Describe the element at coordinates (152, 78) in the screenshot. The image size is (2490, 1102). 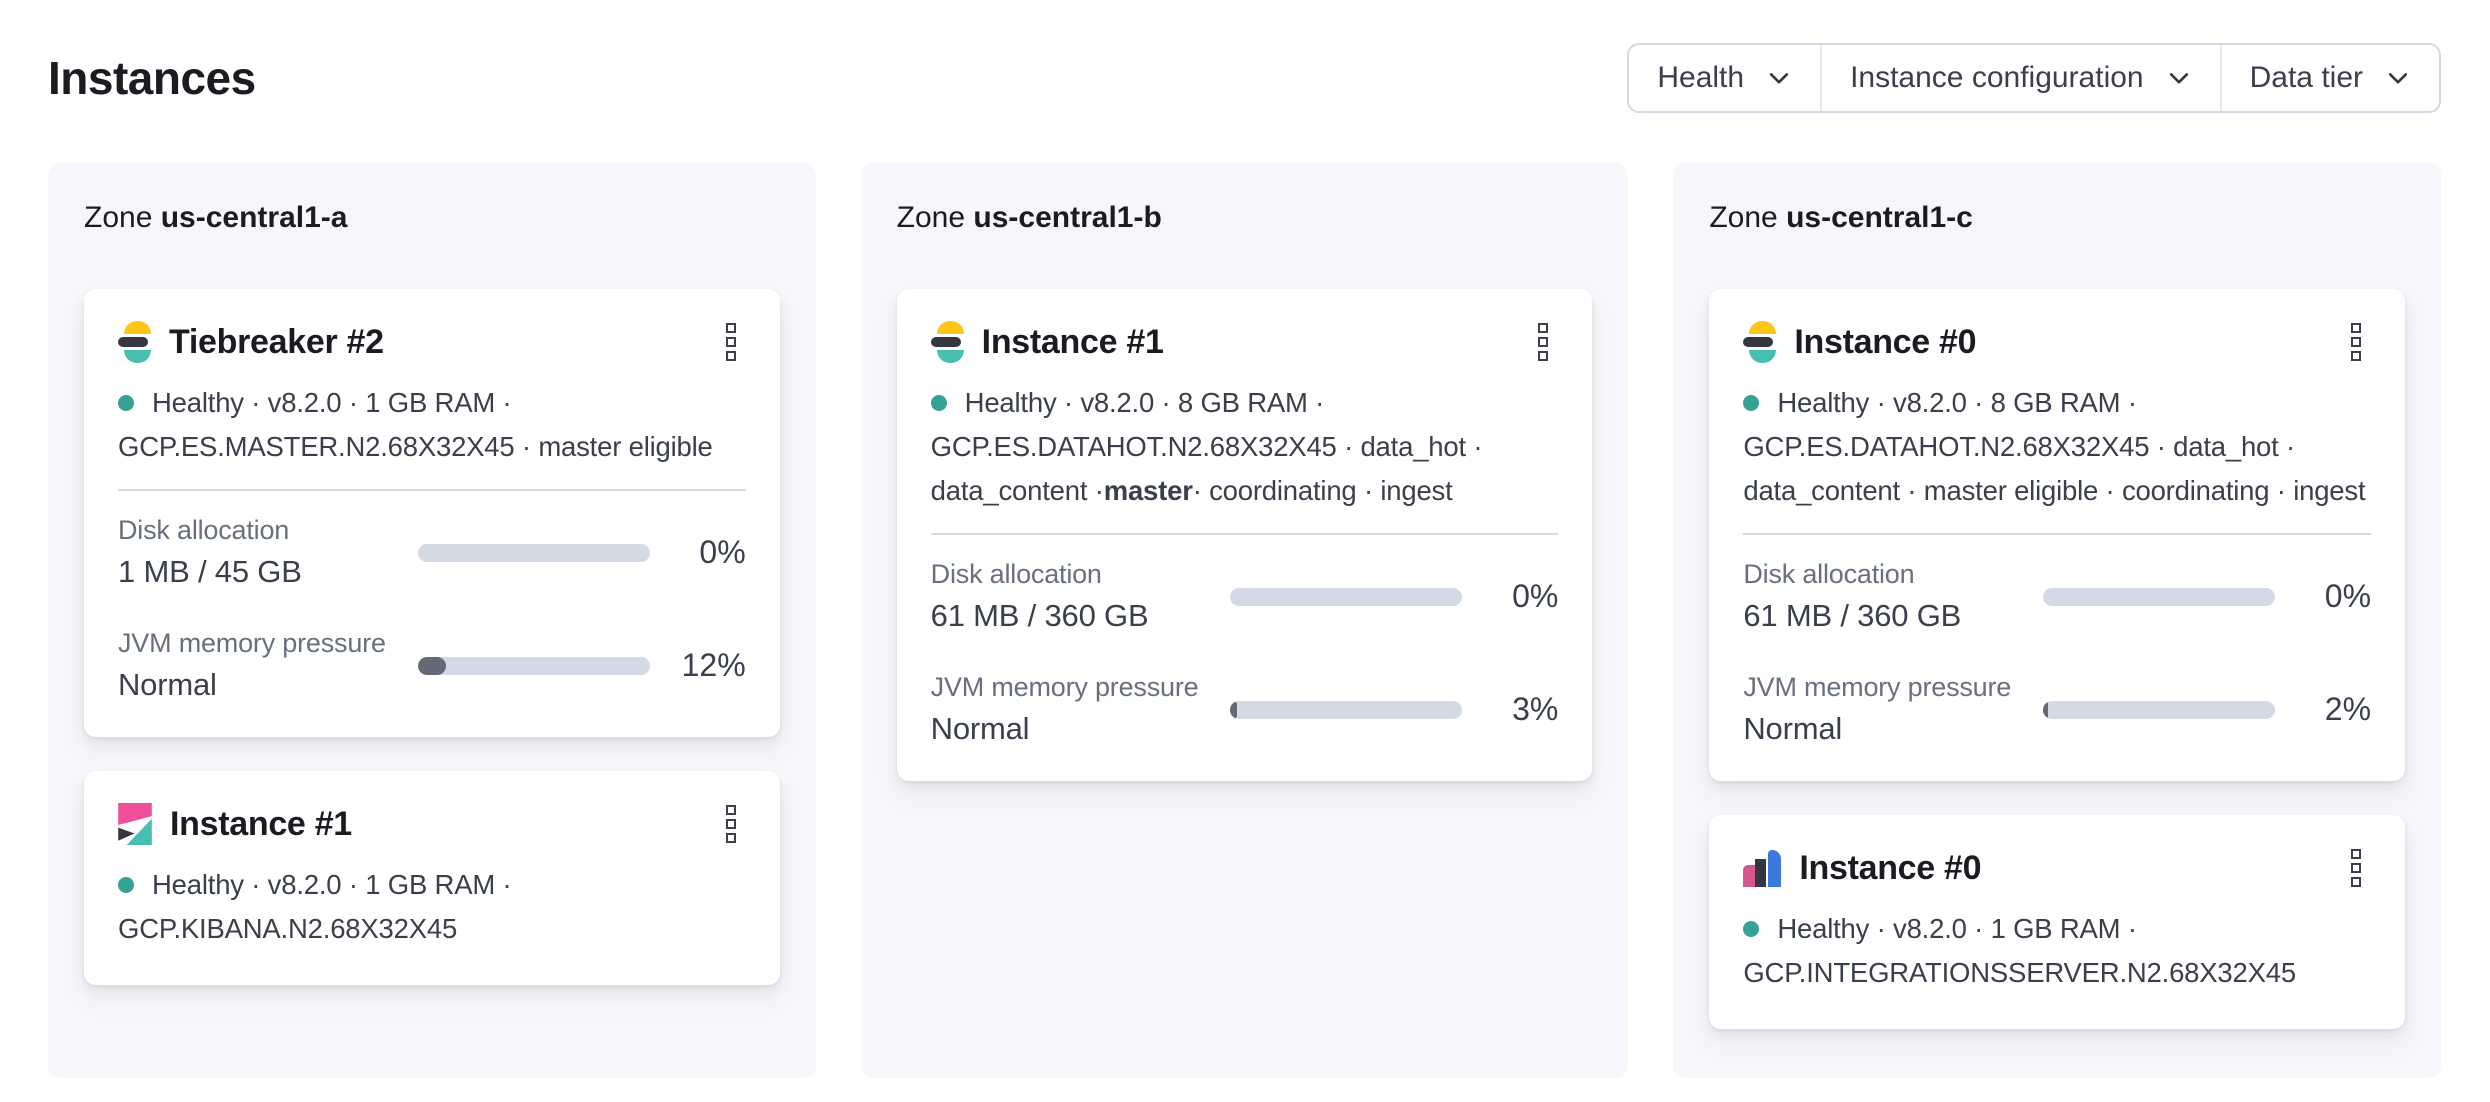
I see `page-title: Instances` at that location.